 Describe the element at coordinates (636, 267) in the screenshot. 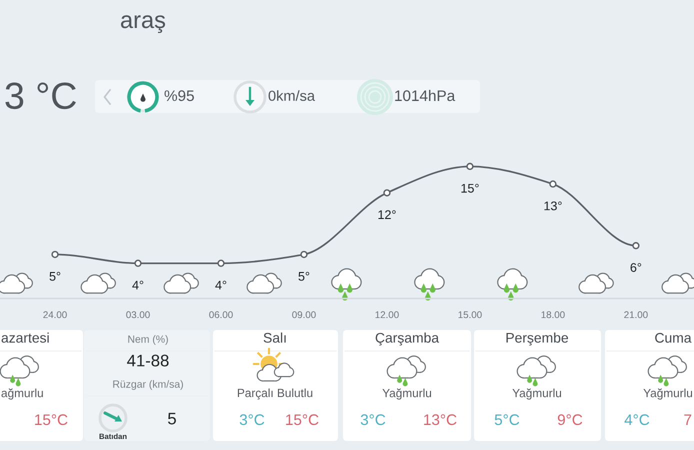

I see `data-label: 6°` at that location.